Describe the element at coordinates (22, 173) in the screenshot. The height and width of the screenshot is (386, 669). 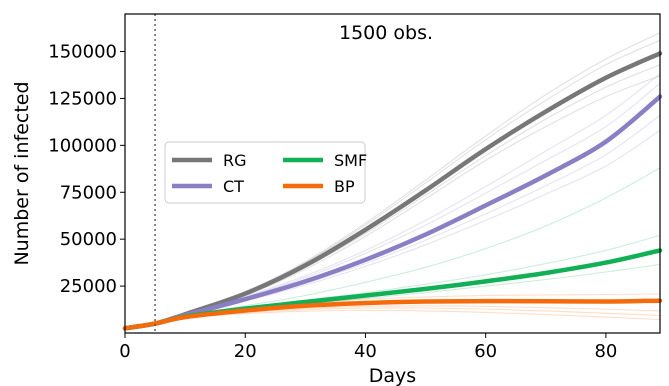
I see `y-axis-label: Number of infected` at that location.